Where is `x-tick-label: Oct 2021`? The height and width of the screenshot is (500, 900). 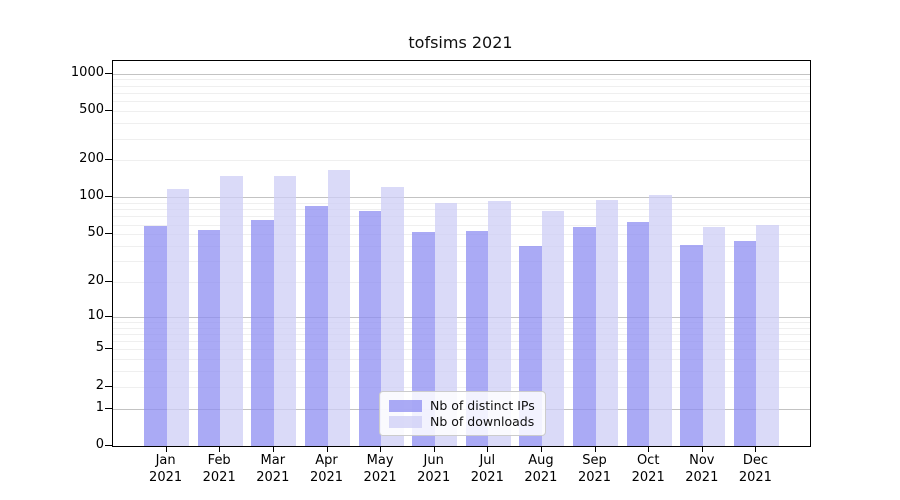
x-tick-label: Oct 2021 is located at coordinates (648, 469).